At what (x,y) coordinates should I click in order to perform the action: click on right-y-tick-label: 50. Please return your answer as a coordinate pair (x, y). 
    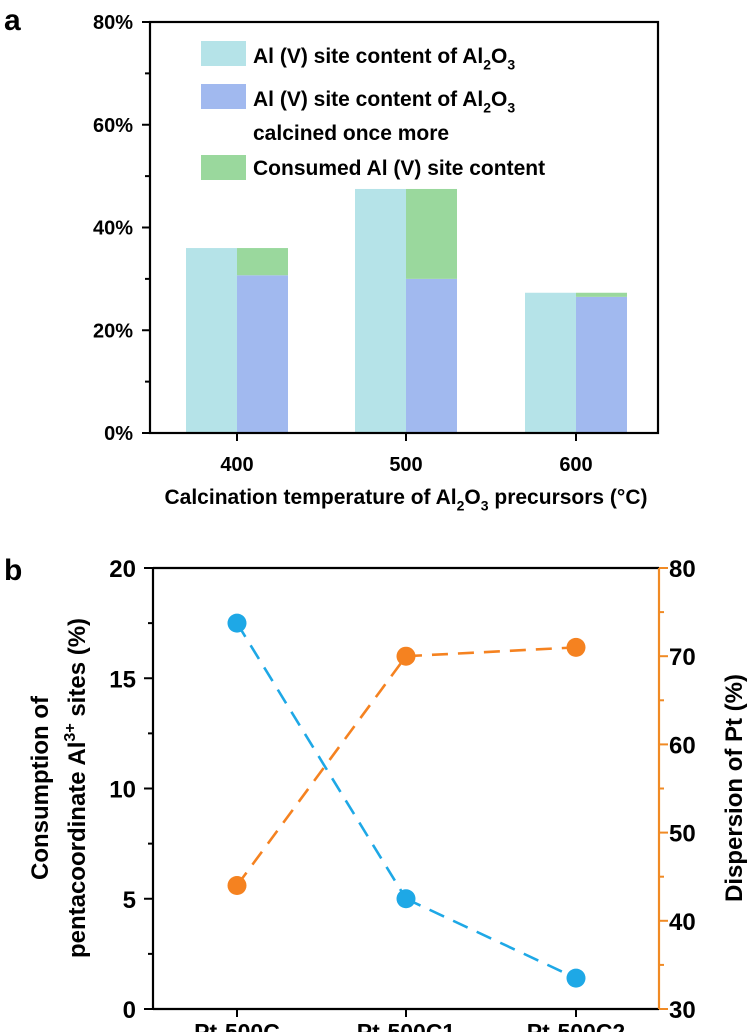
    Looking at the image, I should click on (682, 834).